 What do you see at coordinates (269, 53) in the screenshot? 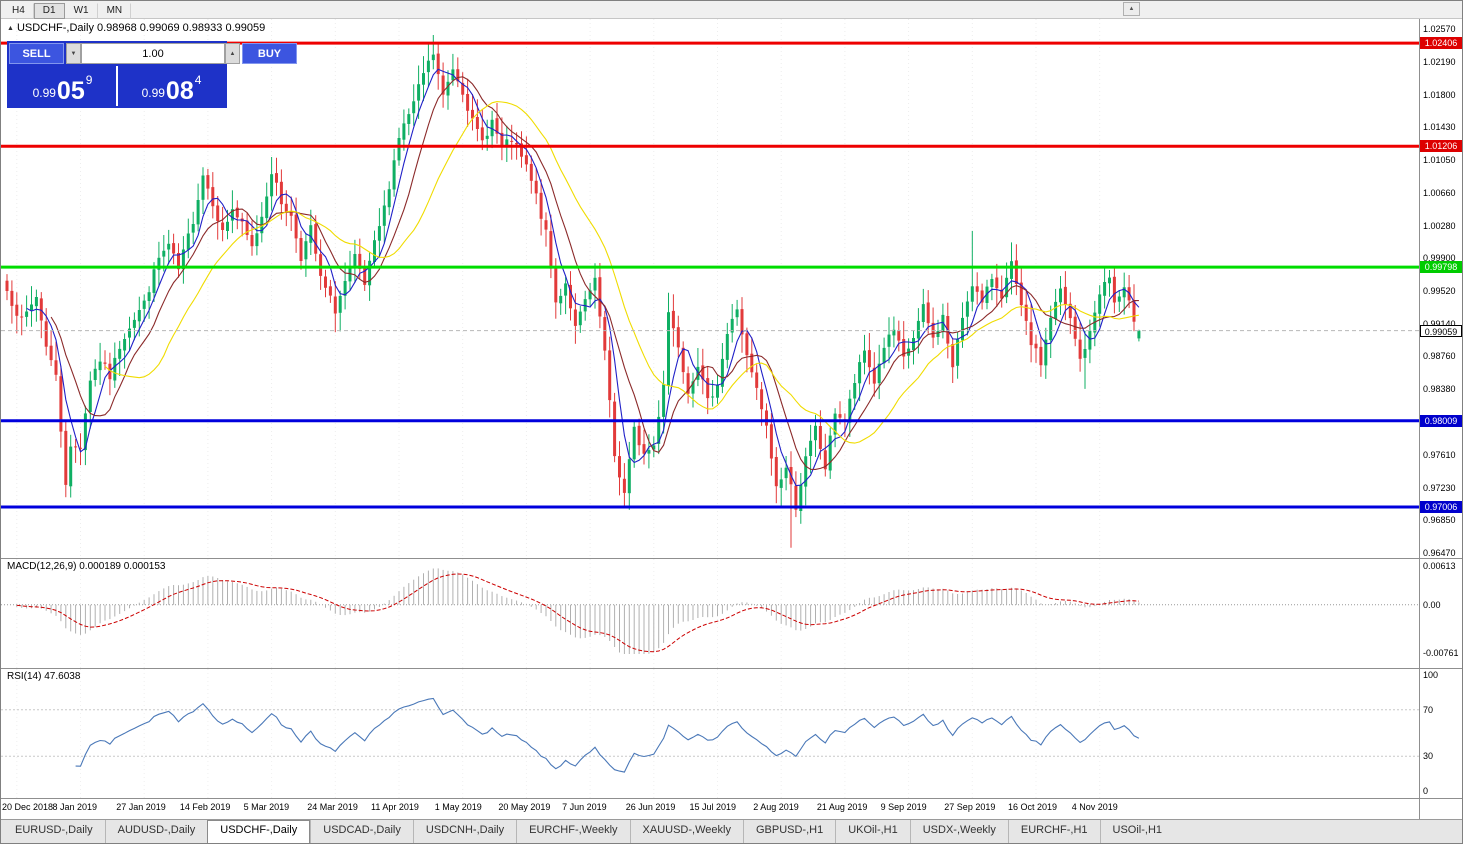
I see `buy-button: BUY` at bounding box center [269, 53].